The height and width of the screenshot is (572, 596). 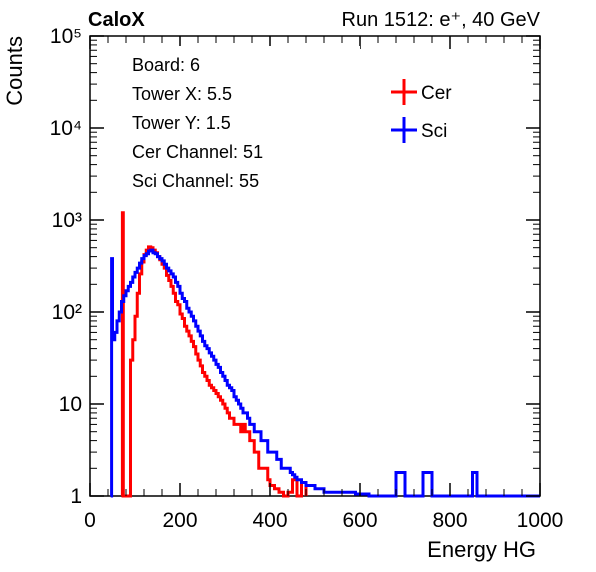 I want to click on y-tick-label: 10, so click(x=70, y=404).